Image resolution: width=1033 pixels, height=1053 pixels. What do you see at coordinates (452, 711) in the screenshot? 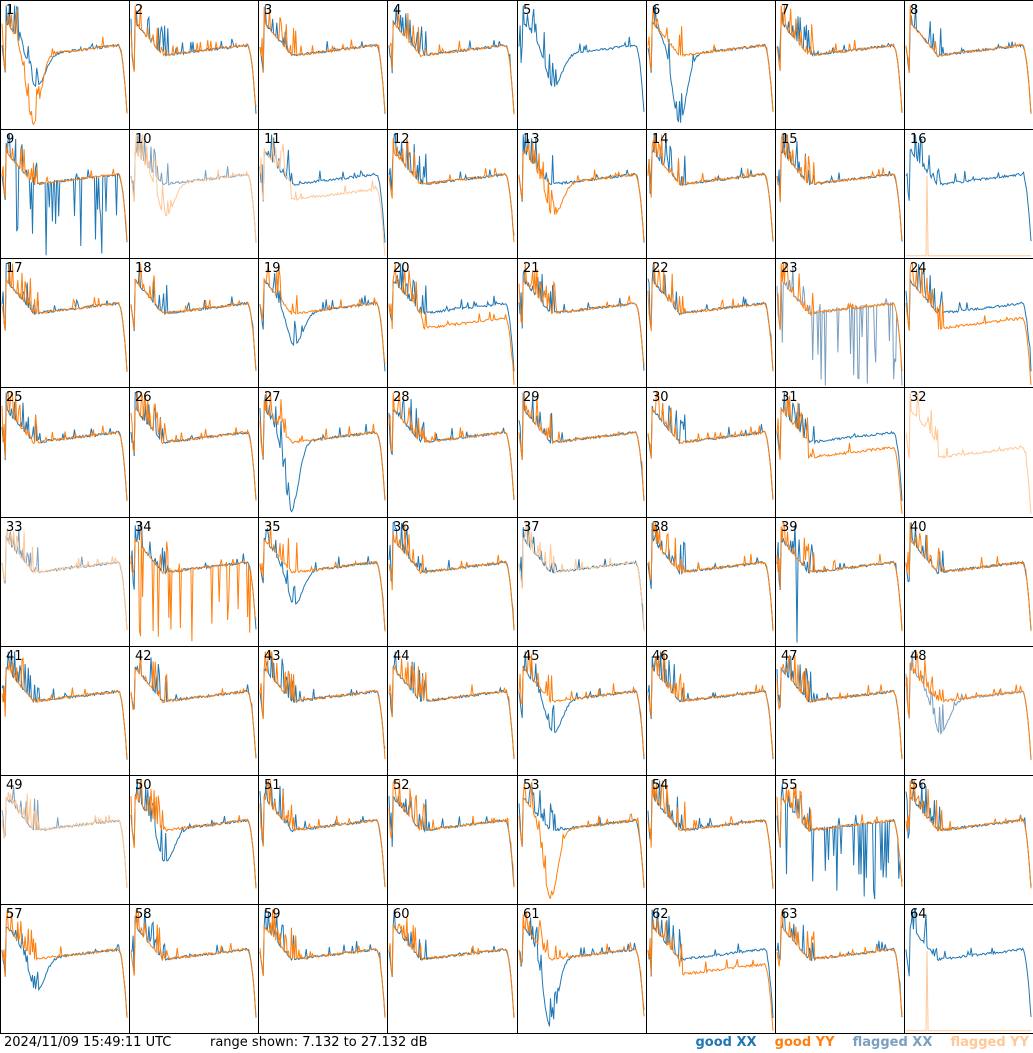
I see `spectrum-panel-44: 44` at bounding box center [452, 711].